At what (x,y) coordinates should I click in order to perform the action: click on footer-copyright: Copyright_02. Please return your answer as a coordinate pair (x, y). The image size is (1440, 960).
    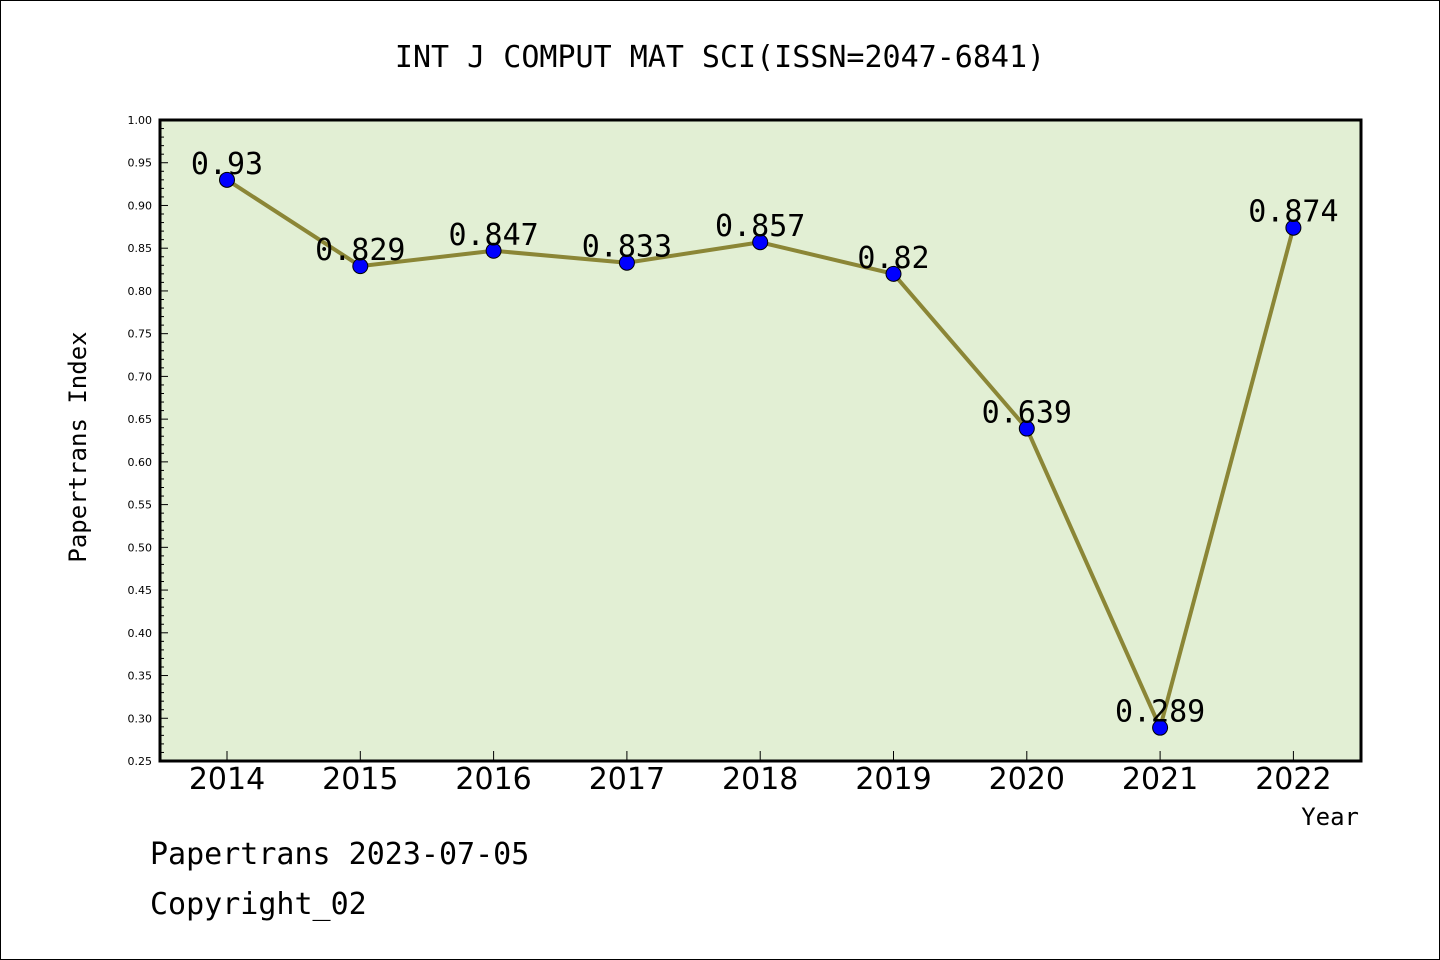
    Looking at the image, I should click on (258, 904).